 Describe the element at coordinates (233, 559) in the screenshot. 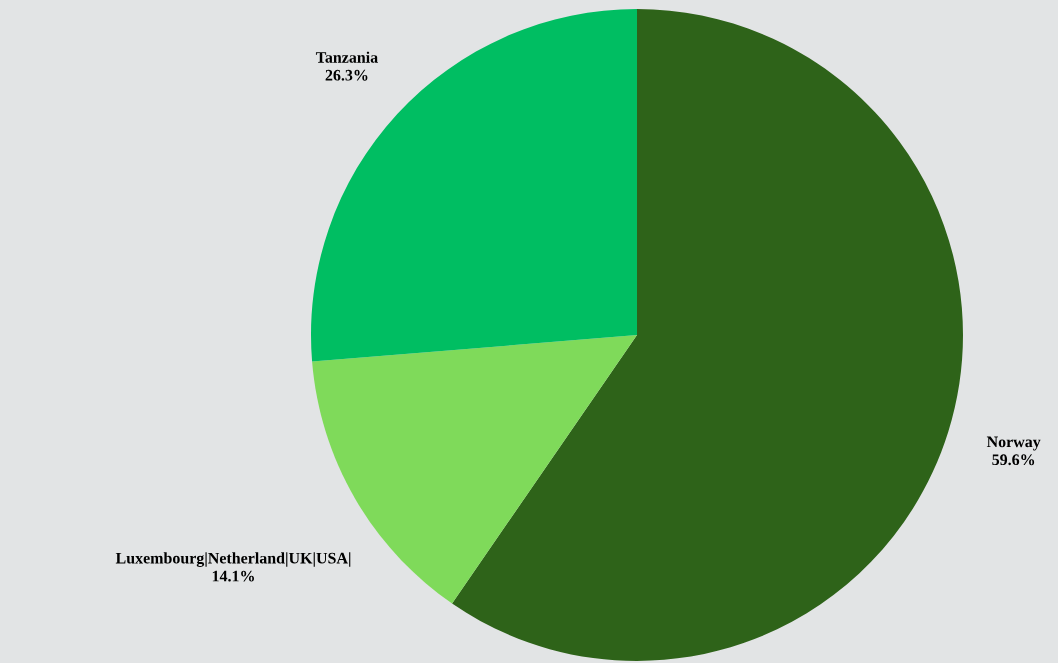

I see `slice-label: Luxembourg|Netherland|UK|USA|` at that location.